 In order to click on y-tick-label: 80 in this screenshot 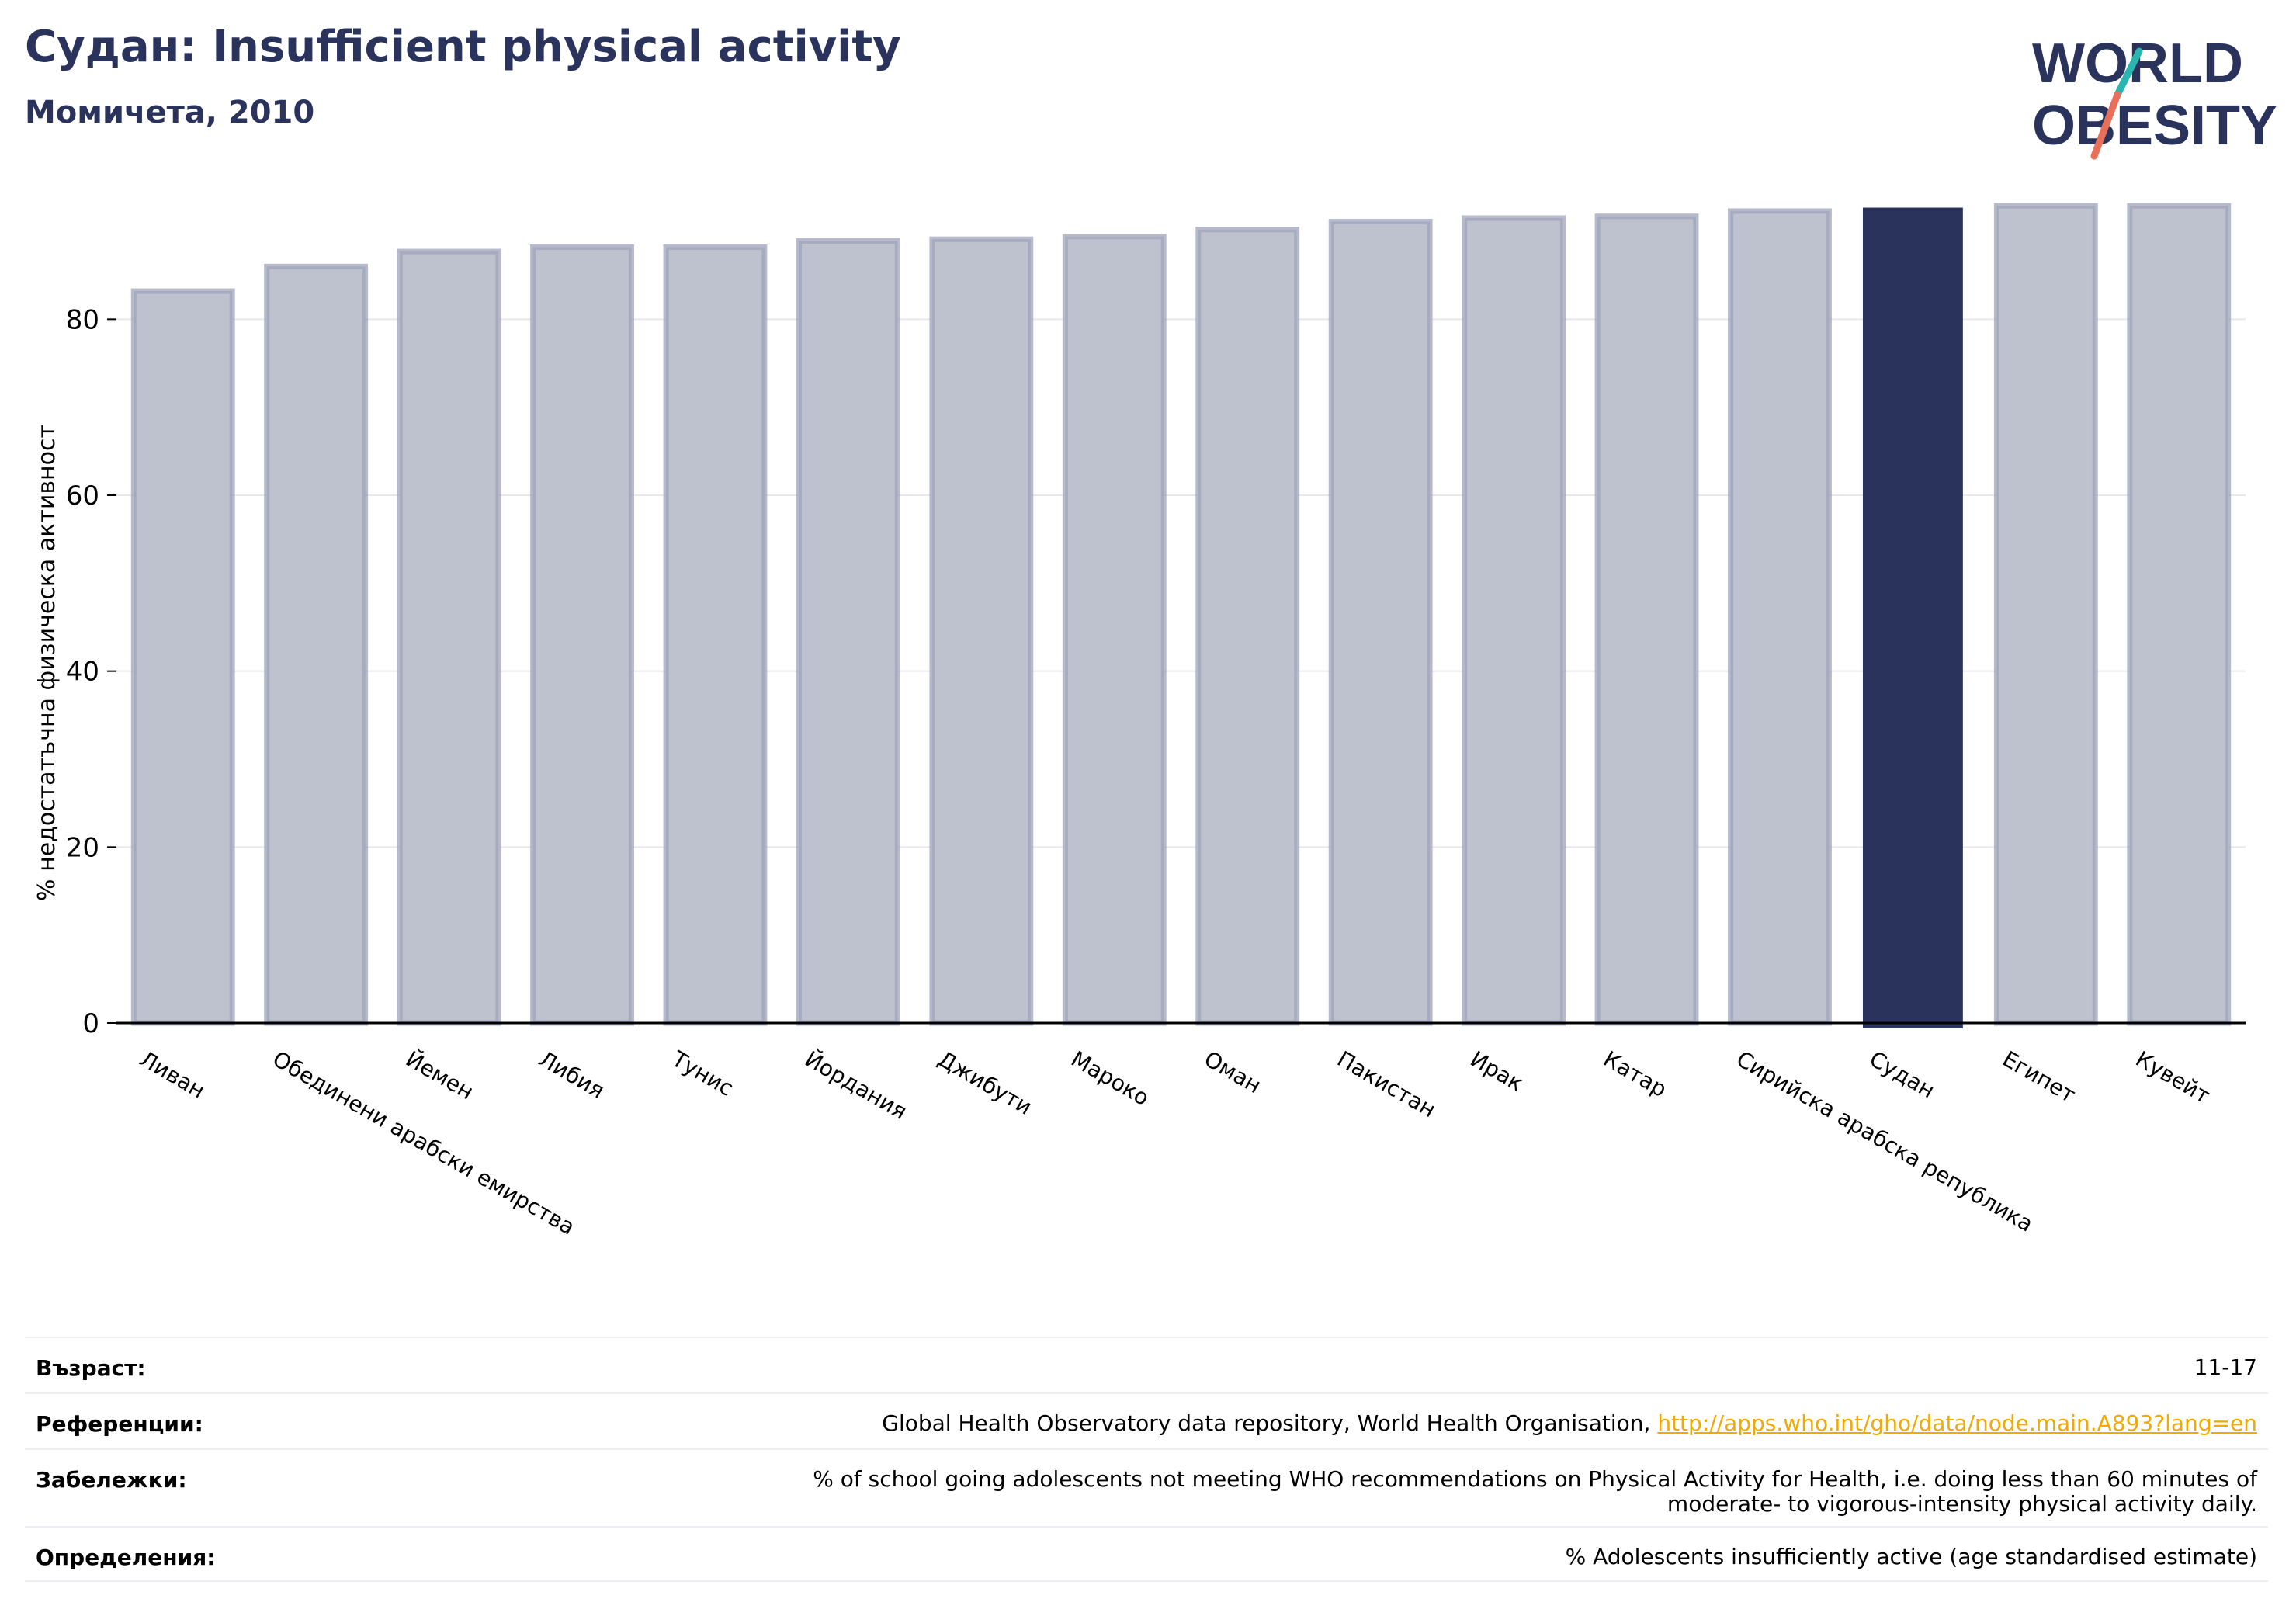, I will do `click(82, 319)`.